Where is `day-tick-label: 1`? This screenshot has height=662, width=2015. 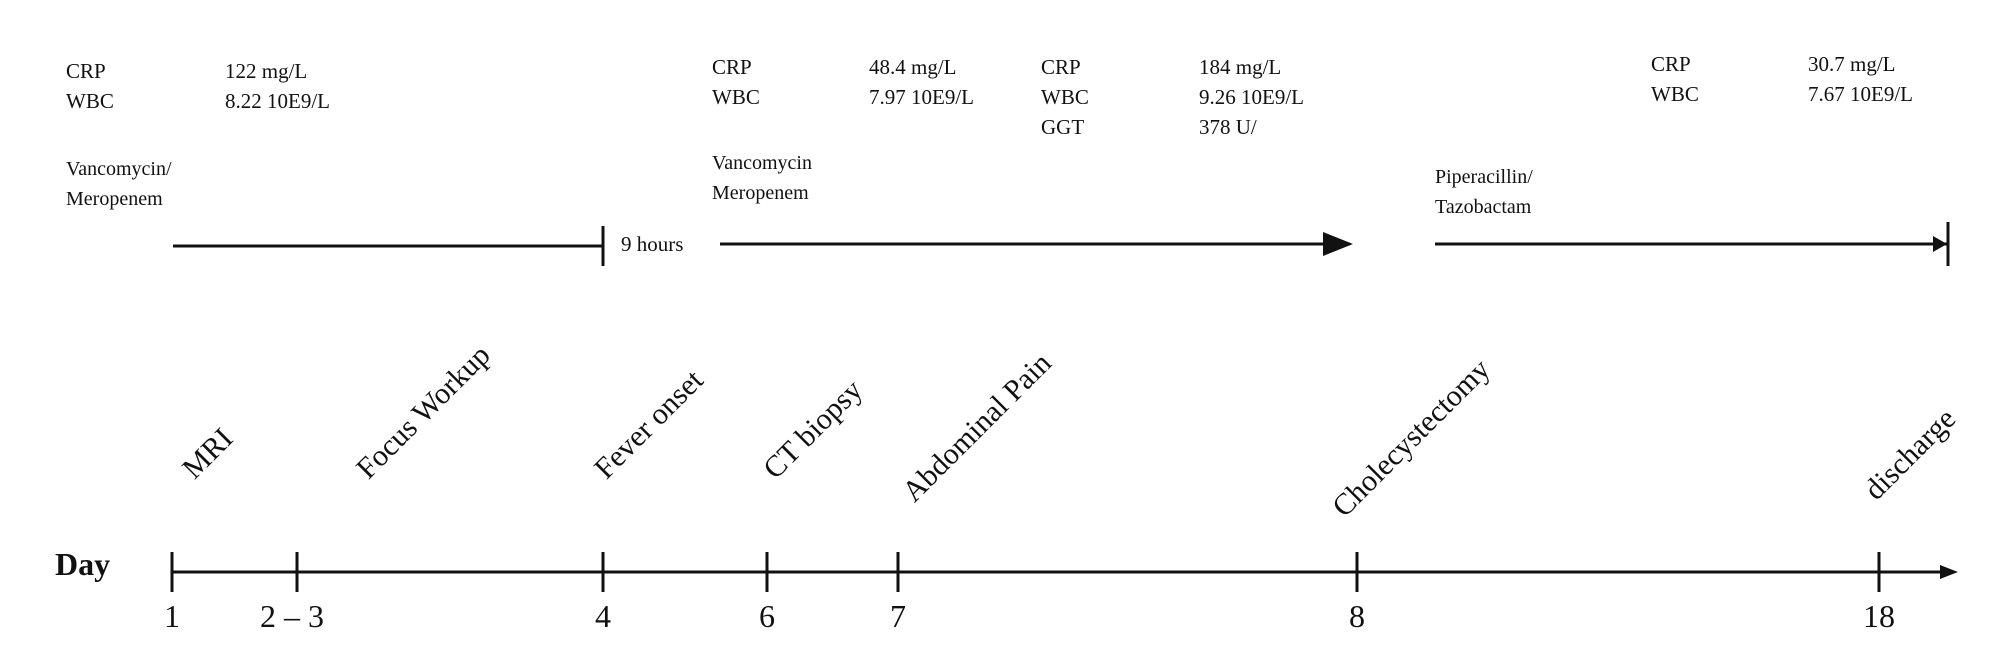 day-tick-label: 1 is located at coordinates (172, 616).